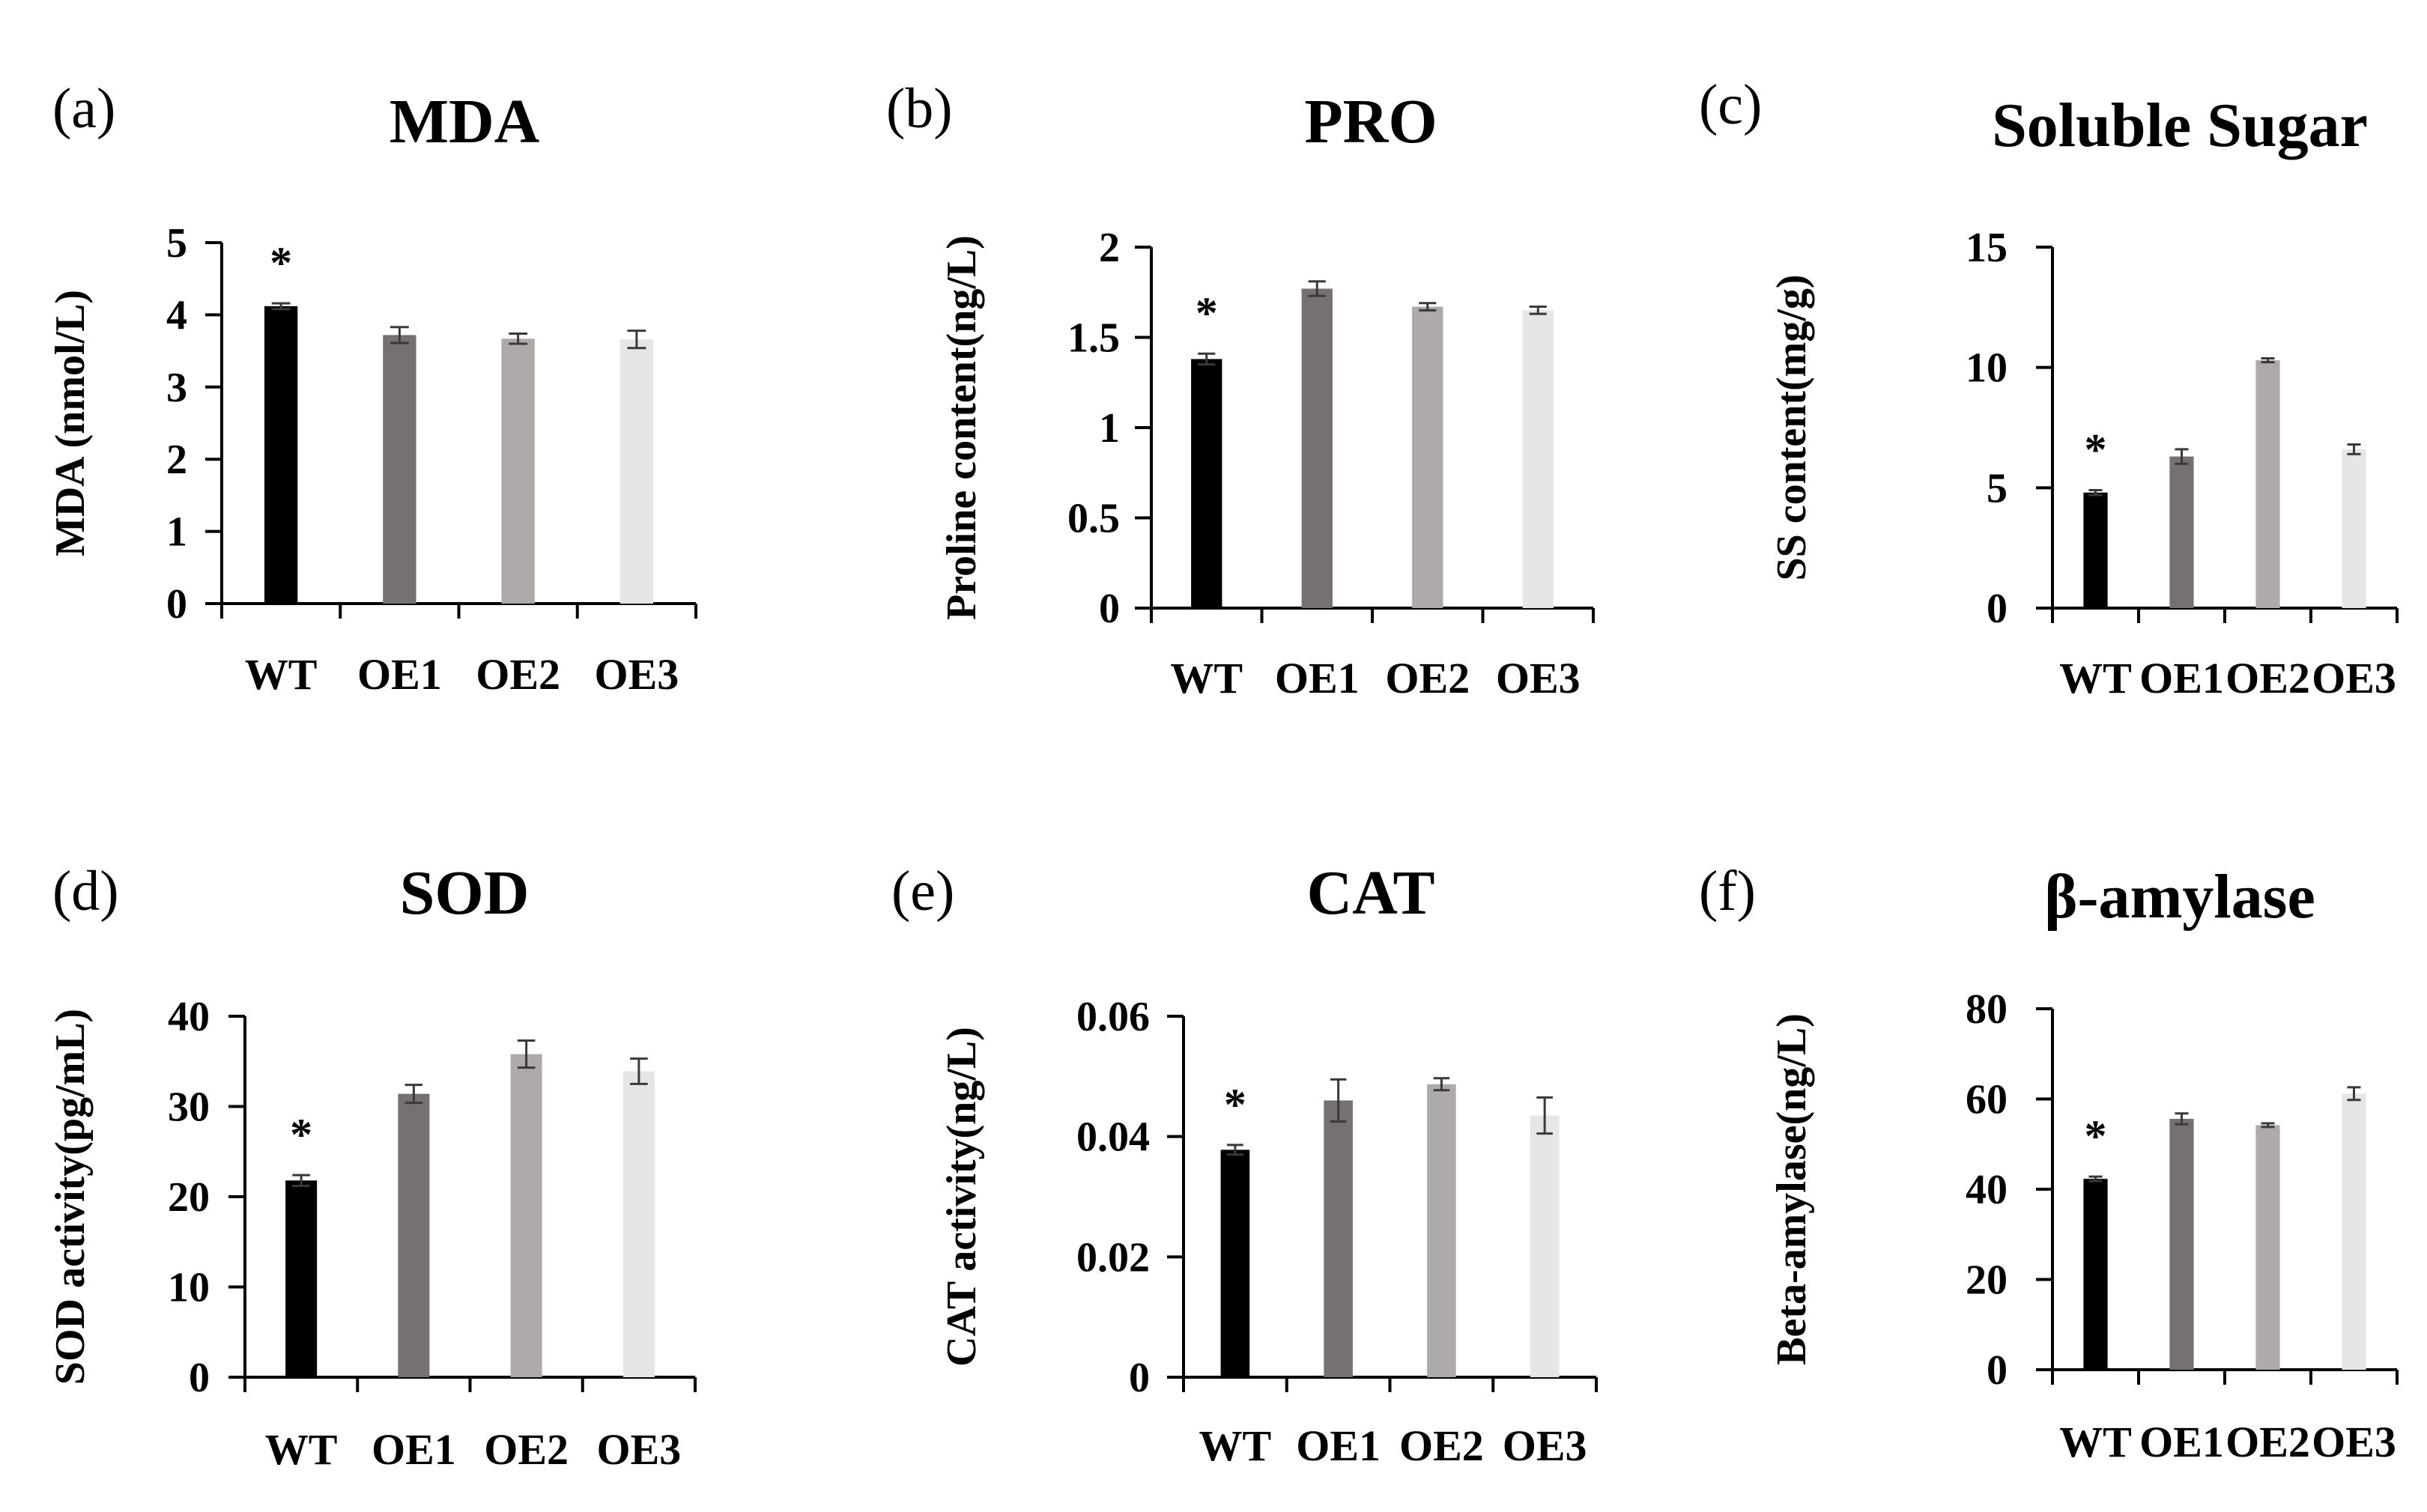 The image size is (2427, 1512). What do you see at coordinates (85, 891) in the screenshot?
I see `panel-letter: (d)` at bounding box center [85, 891].